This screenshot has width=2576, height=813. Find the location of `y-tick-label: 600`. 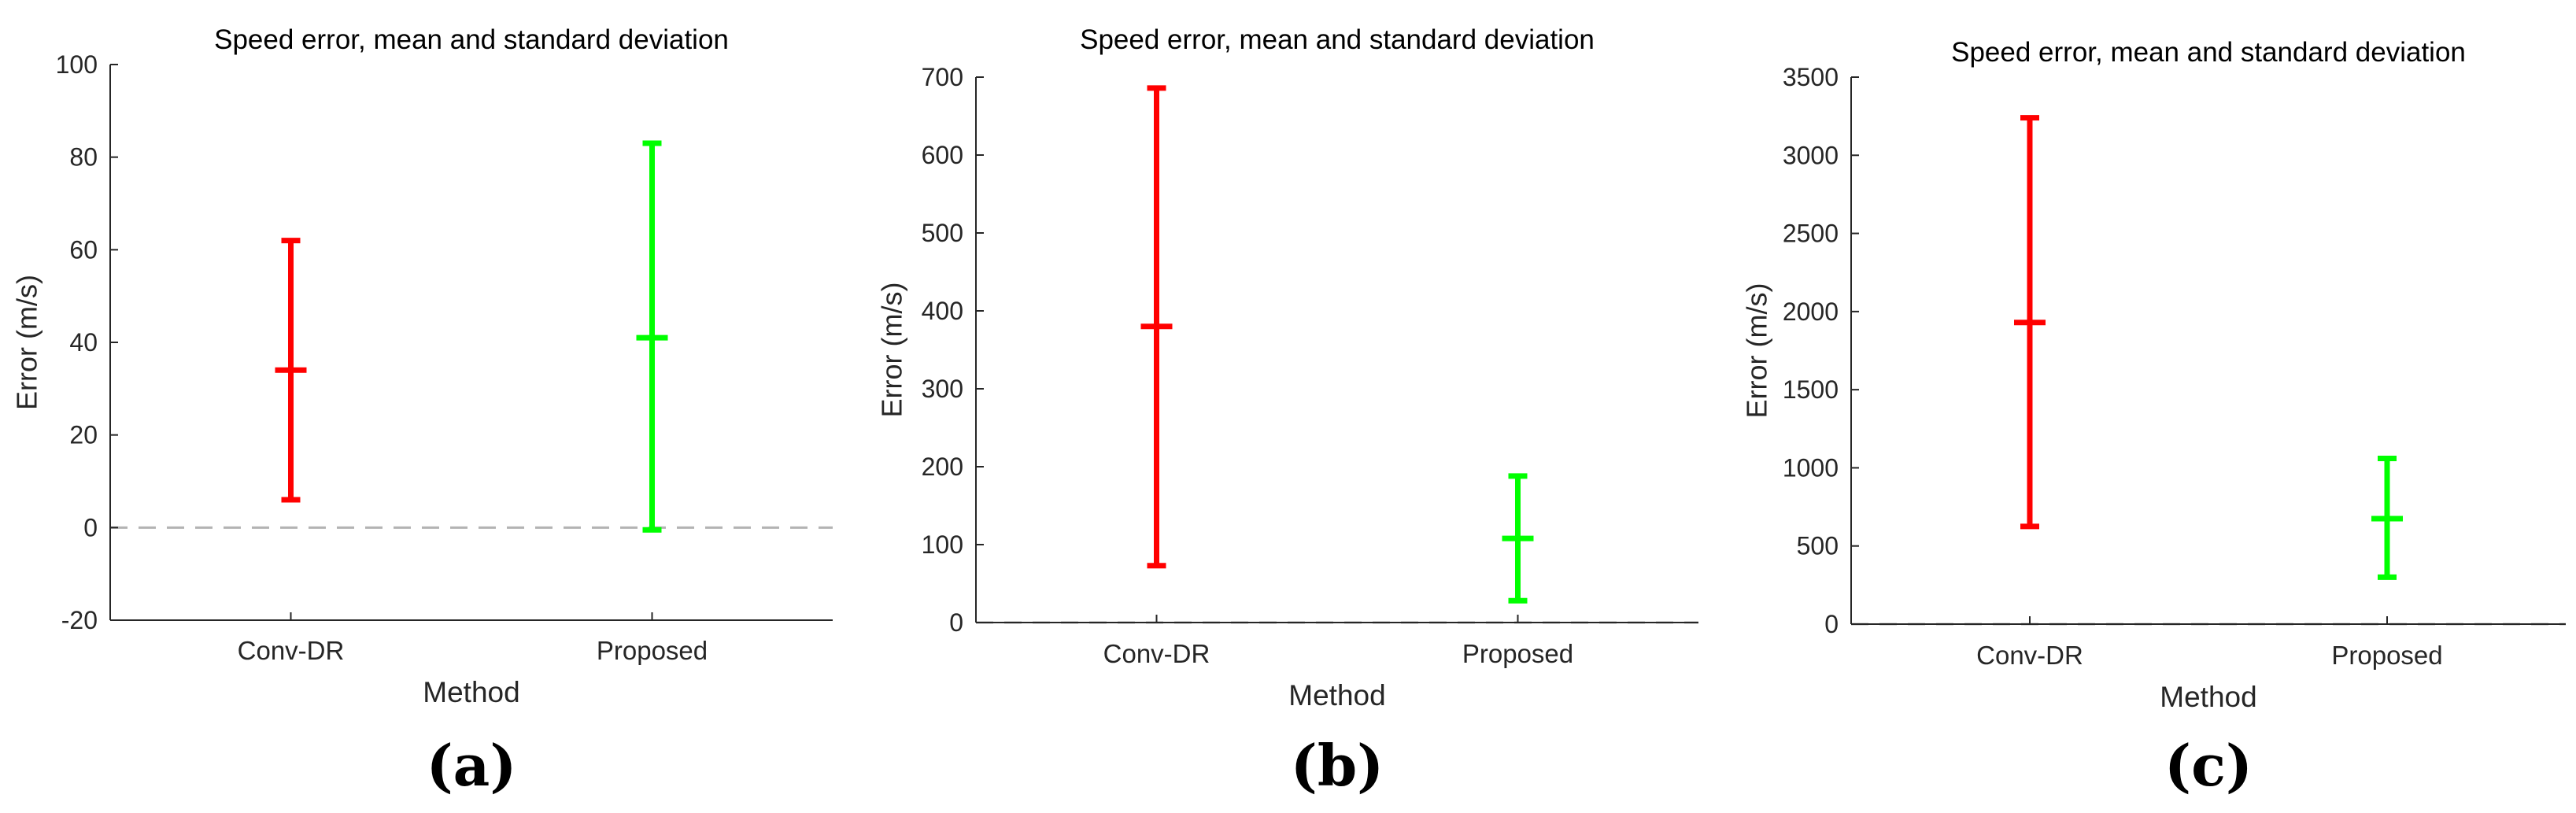

y-tick-label: 600 is located at coordinates (942, 155).